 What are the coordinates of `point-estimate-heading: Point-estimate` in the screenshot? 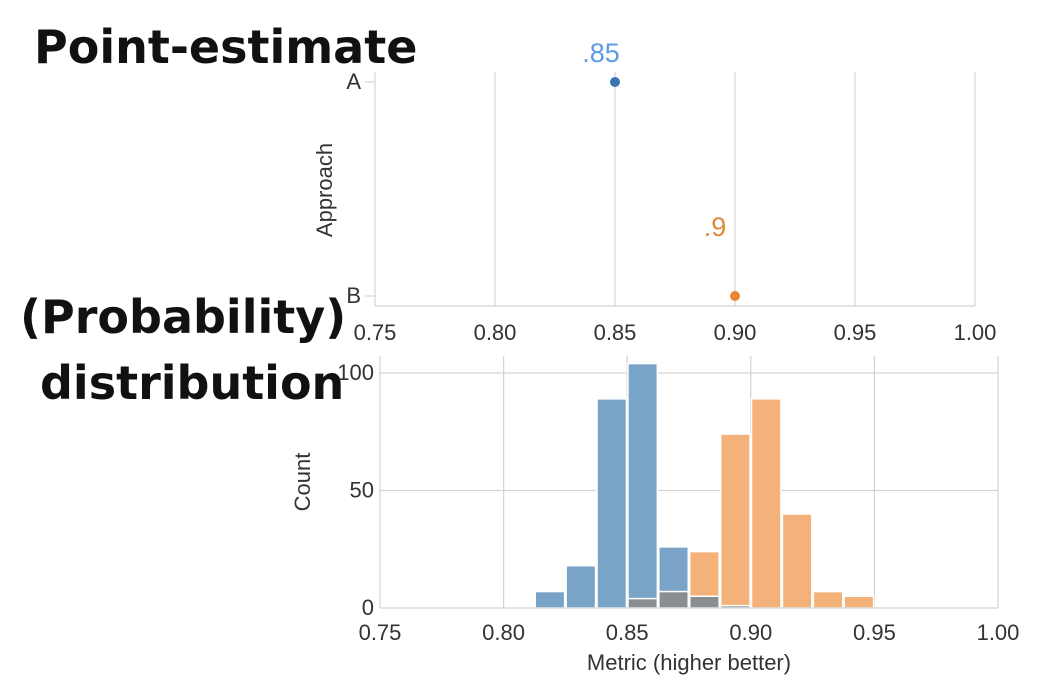 It's located at (226, 47).